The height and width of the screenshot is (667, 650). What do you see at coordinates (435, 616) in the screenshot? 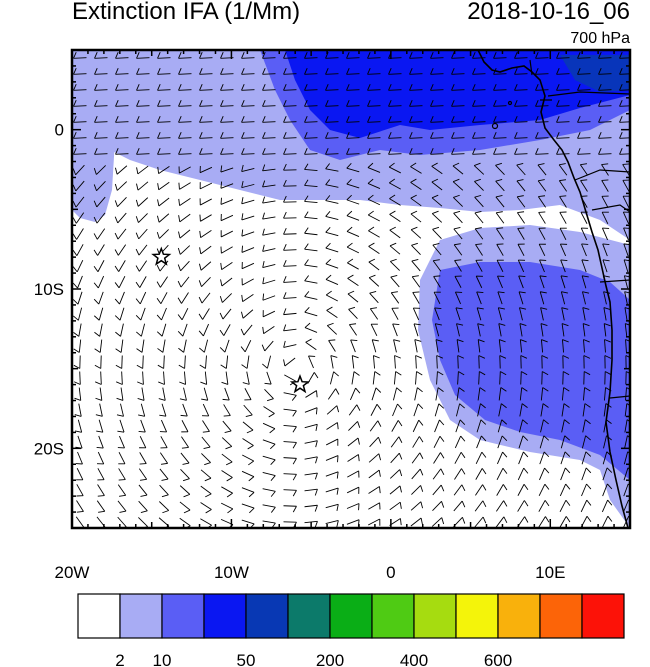
I see `colorbar-box` at bounding box center [435, 616].